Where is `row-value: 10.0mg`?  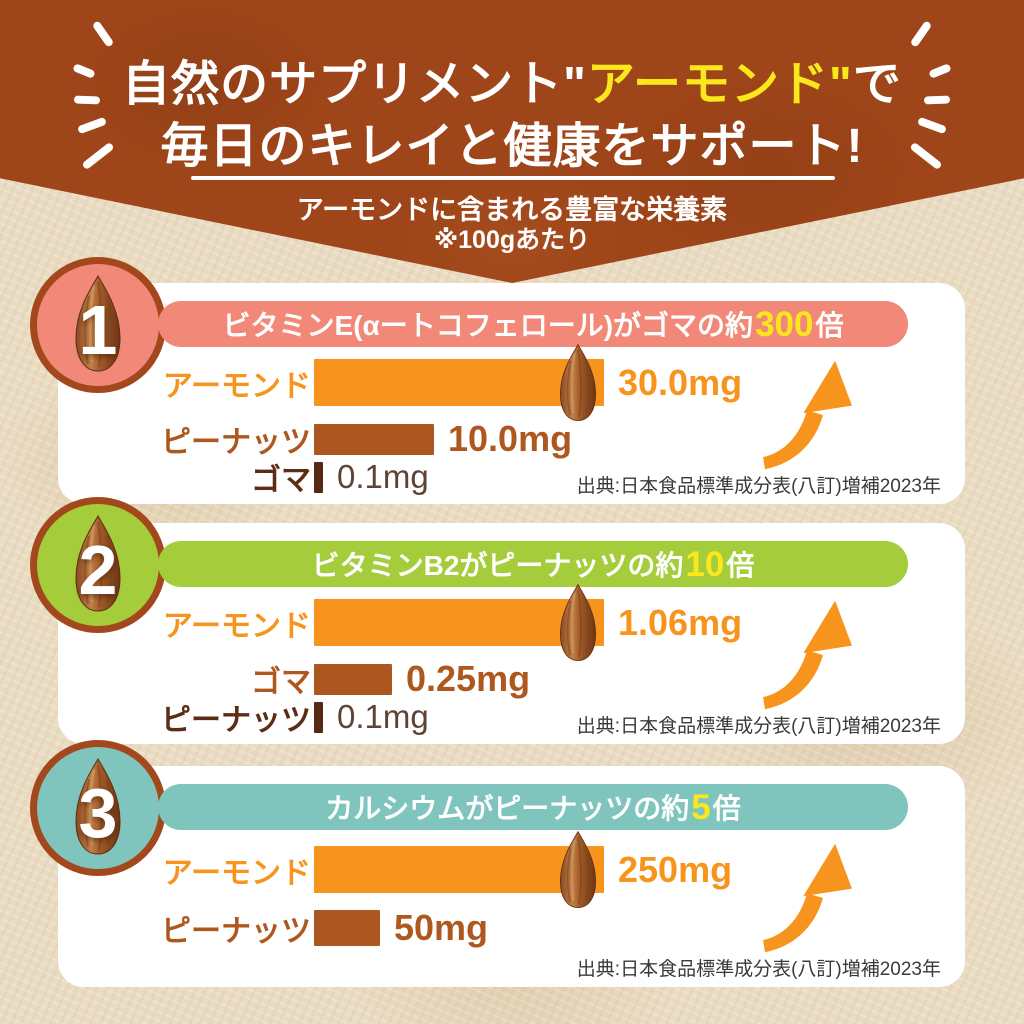 row-value: 10.0mg is located at coordinates (510, 438).